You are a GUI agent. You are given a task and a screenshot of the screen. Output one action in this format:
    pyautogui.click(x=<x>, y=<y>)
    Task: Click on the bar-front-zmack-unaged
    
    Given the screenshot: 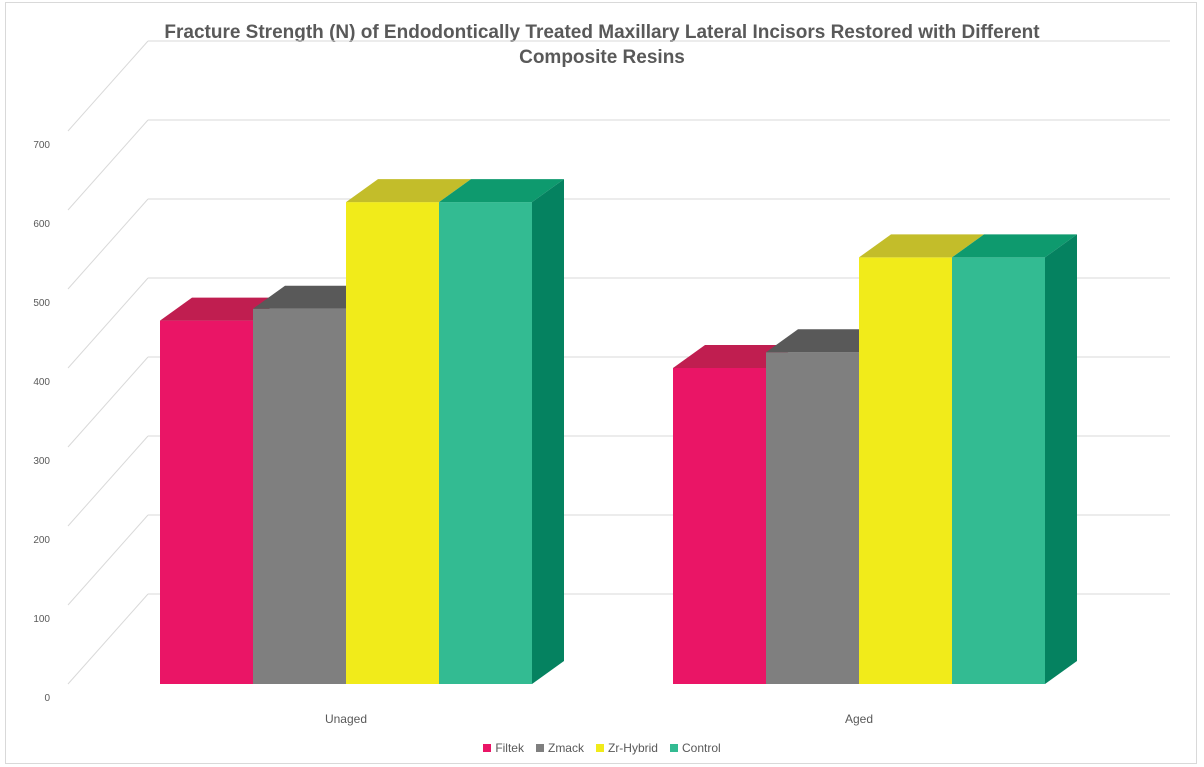 What is the action you would take?
    pyautogui.click(x=299, y=496)
    